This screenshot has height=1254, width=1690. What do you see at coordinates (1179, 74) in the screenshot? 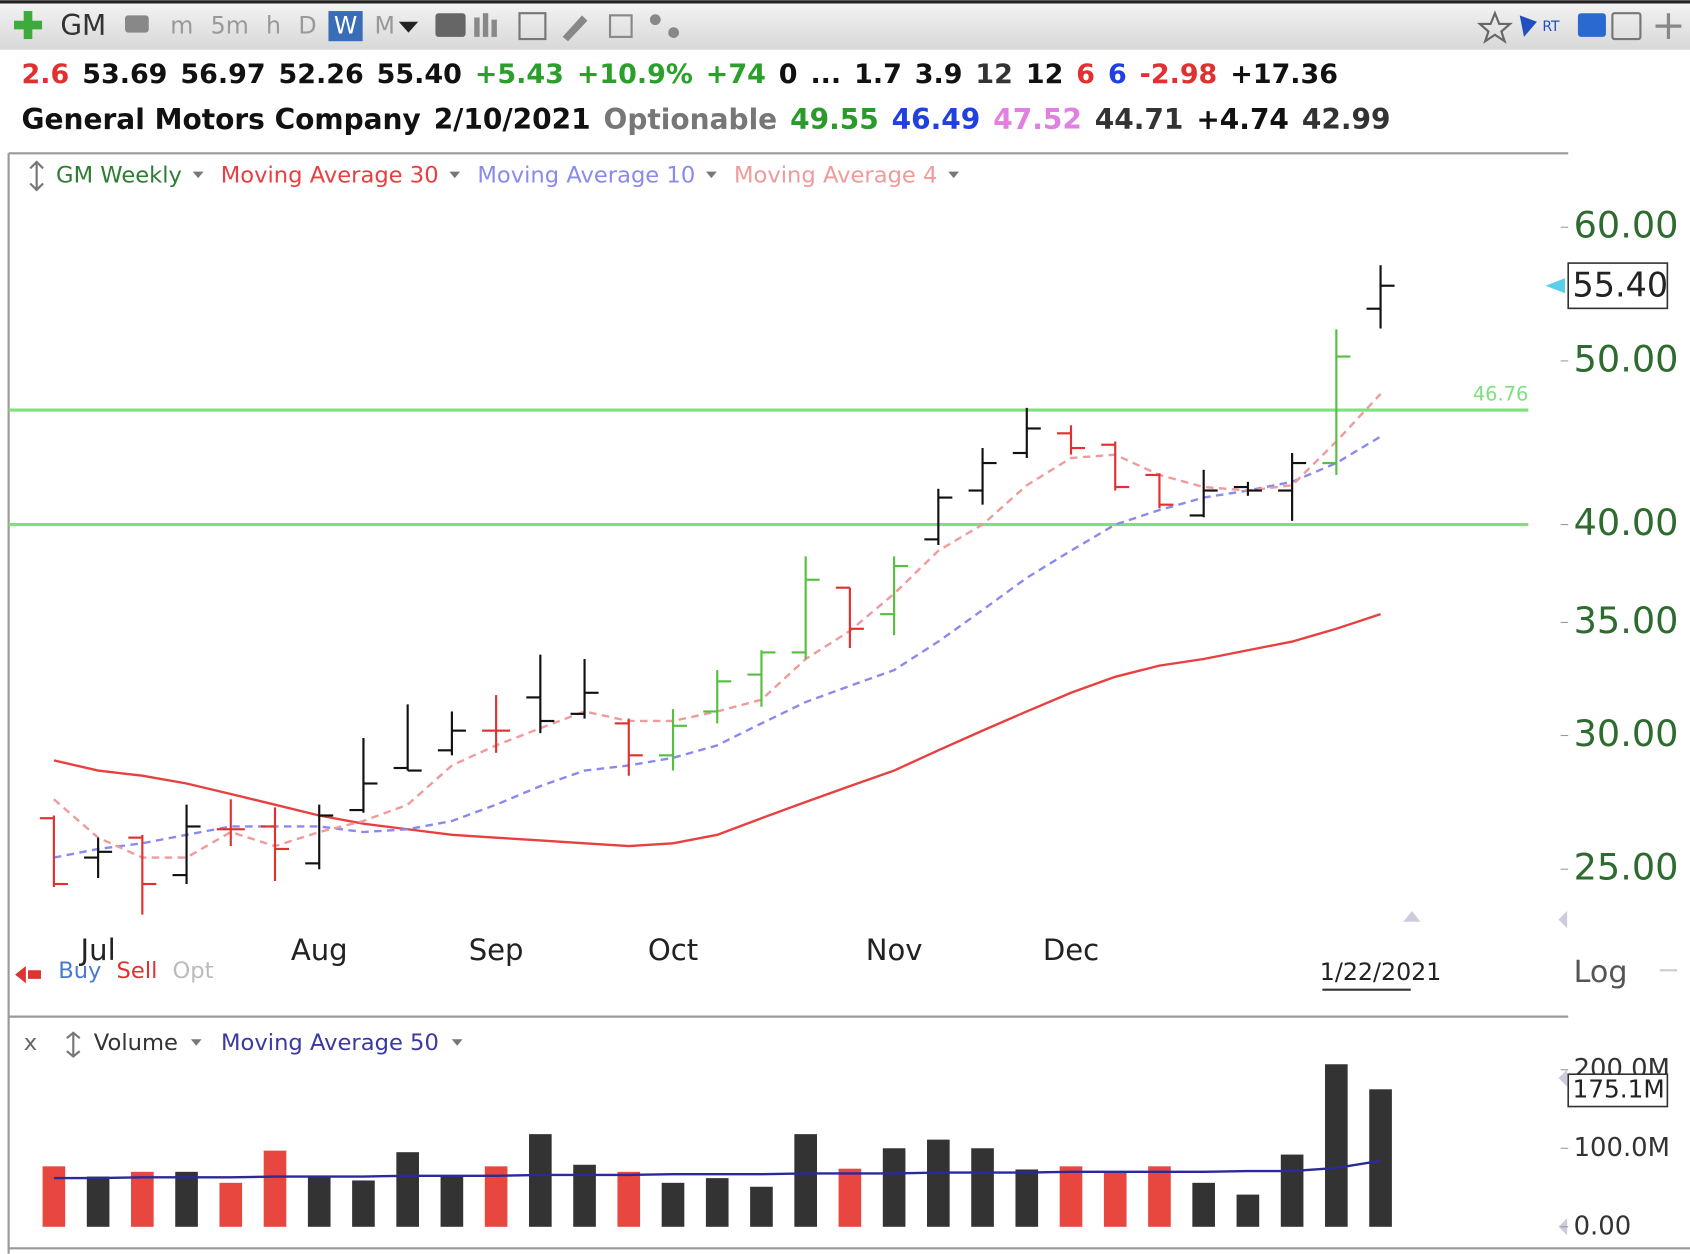
I see `quote-field: -2.98` at bounding box center [1179, 74].